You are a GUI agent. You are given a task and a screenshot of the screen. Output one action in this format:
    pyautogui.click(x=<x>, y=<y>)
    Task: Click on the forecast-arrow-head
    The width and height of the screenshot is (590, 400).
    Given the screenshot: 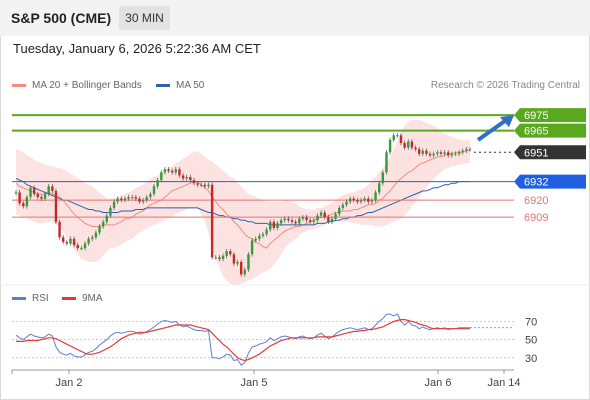 What is the action you would take?
    pyautogui.click(x=507, y=121)
    